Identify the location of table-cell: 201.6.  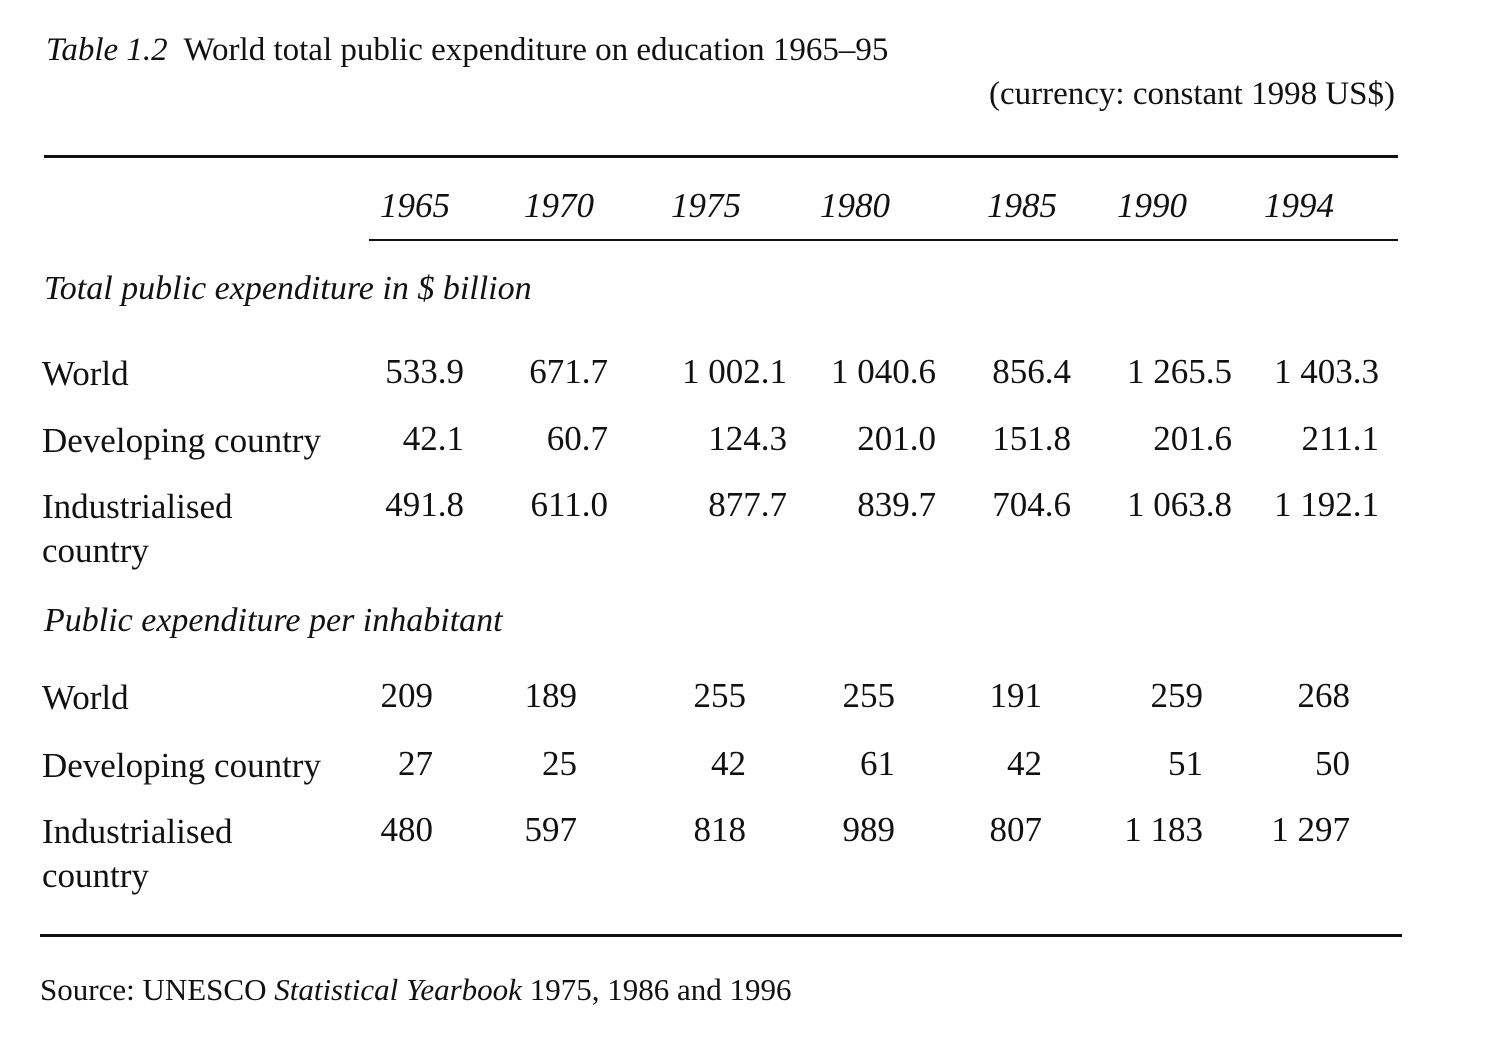
(1192, 438).